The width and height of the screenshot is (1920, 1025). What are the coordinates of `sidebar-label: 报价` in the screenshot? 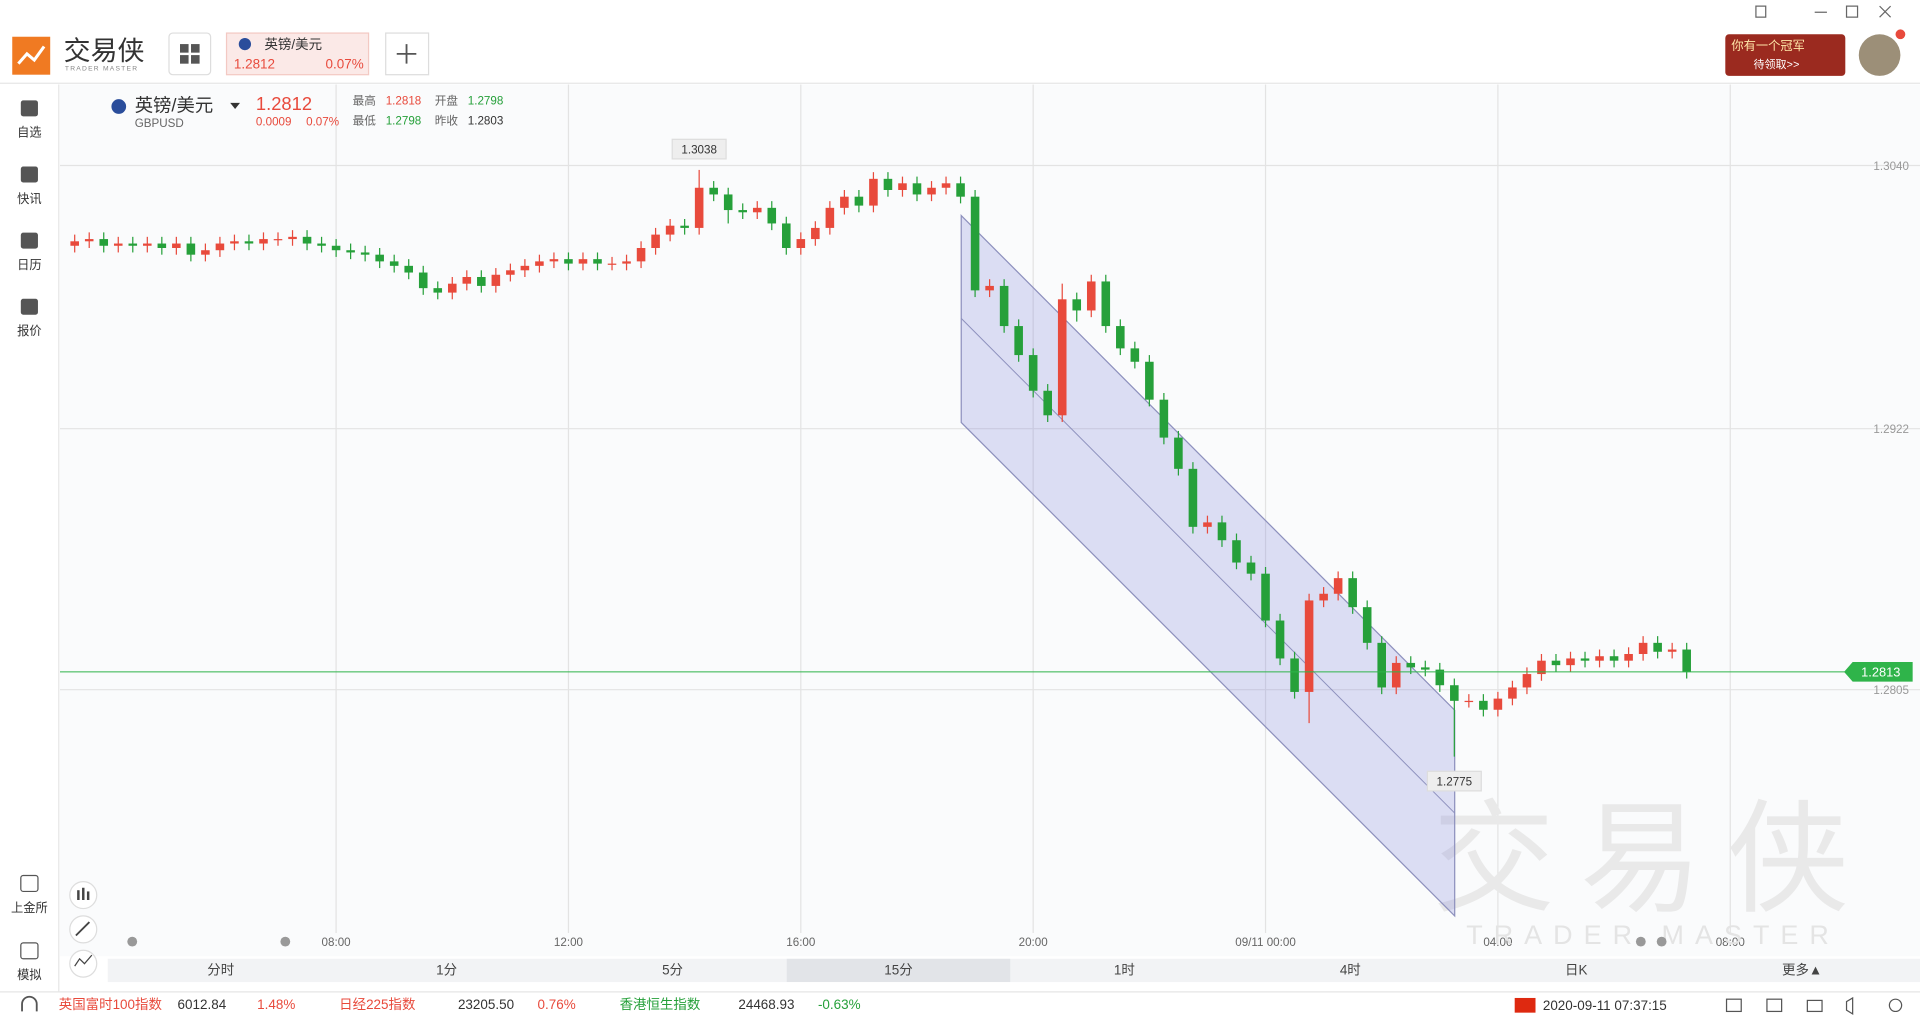 It's located at (29, 330).